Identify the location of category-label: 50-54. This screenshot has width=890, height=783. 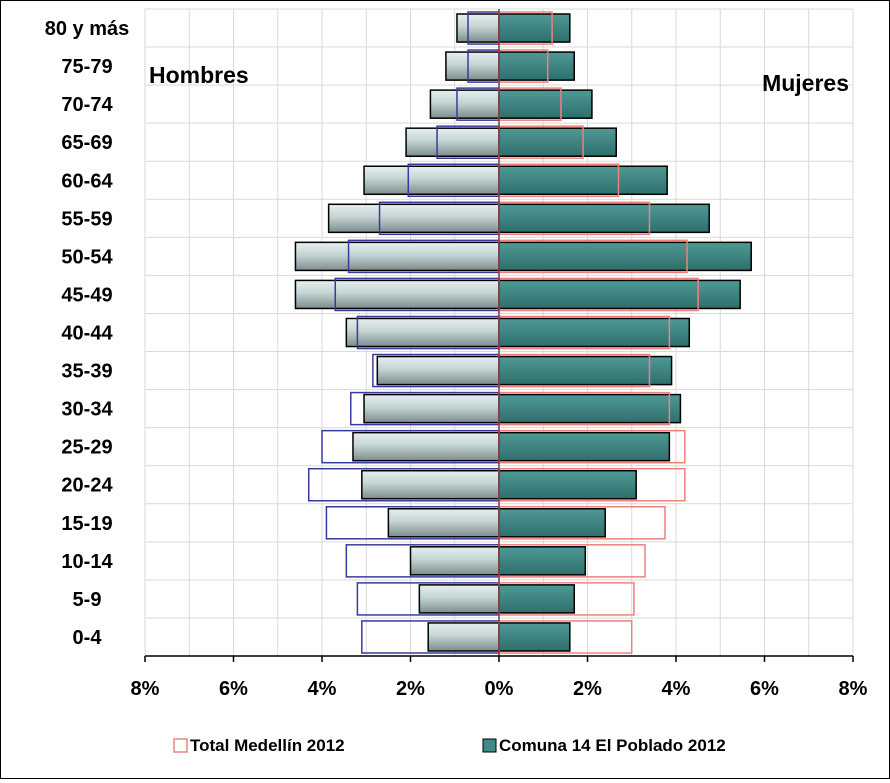
(87, 257).